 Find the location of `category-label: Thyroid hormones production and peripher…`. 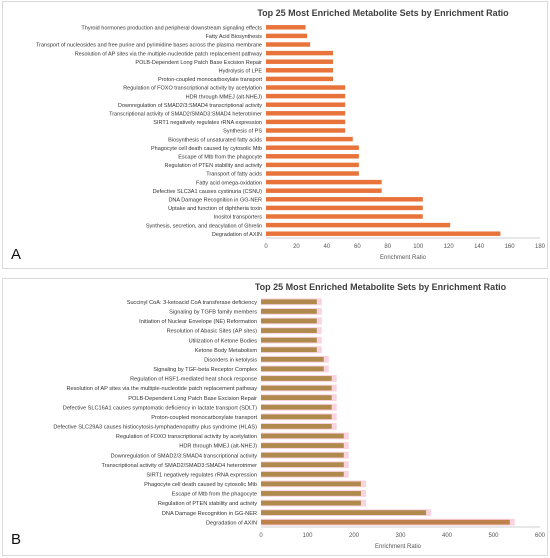

category-label: Thyroid hormones production and peripher… is located at coordinates (171, 29).